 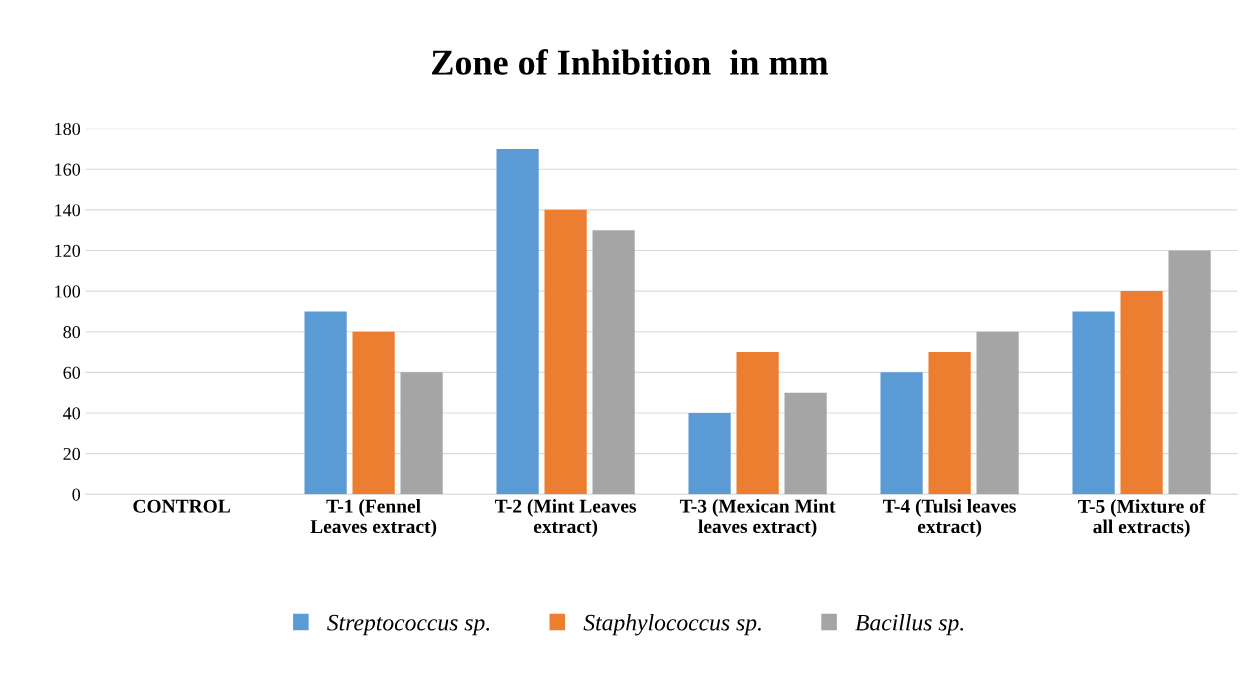 I want to click on y-tick-label: 180, so click(x=68, y=129).